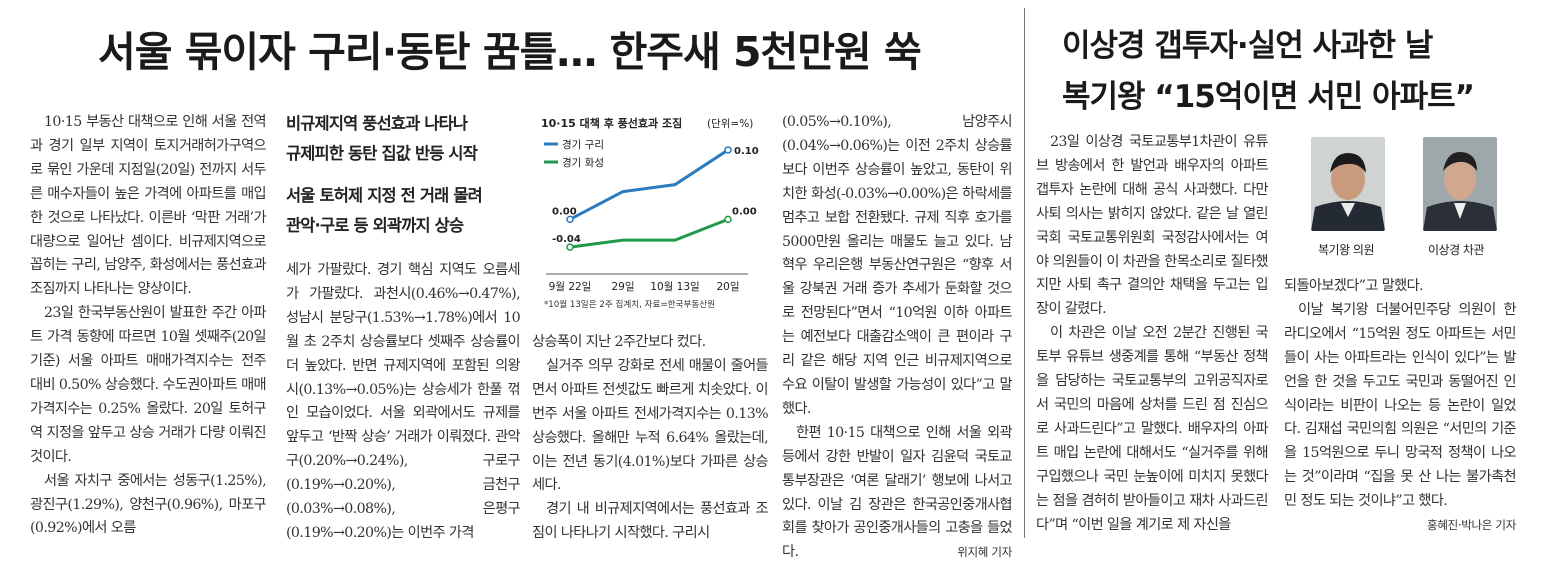 This screenshot has width=1547, height=565. I want to click on legend-label-hwaseong: 경기 화성, so click(583, 162).